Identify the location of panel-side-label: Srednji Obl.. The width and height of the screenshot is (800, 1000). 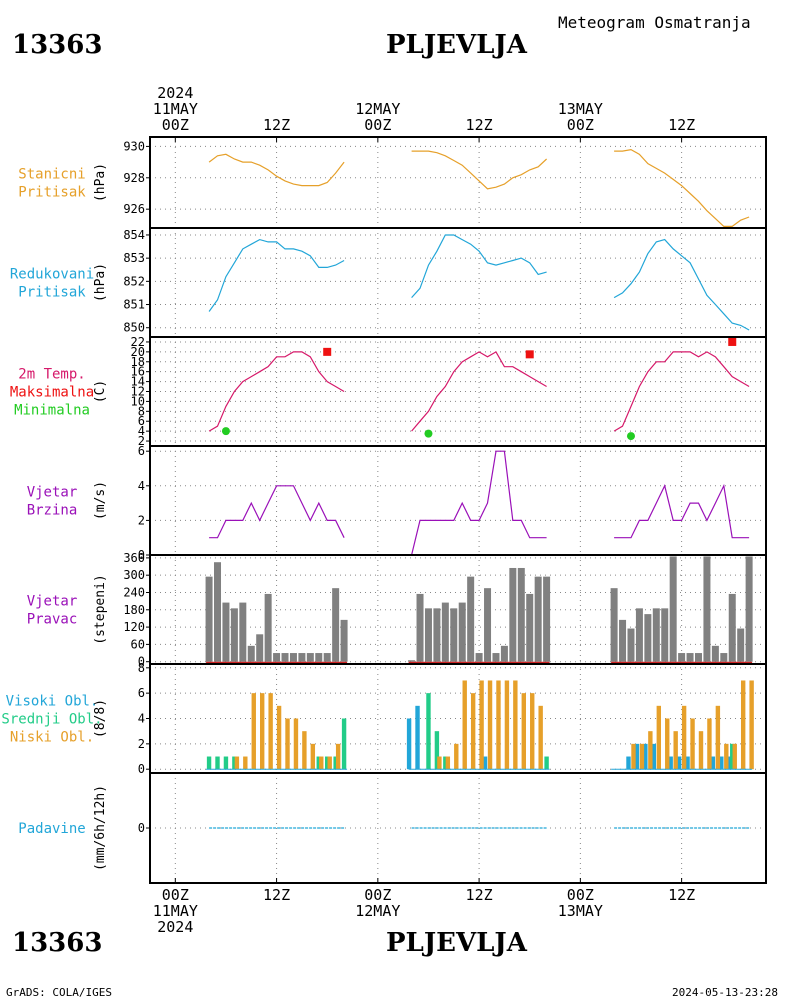
(51, 720).